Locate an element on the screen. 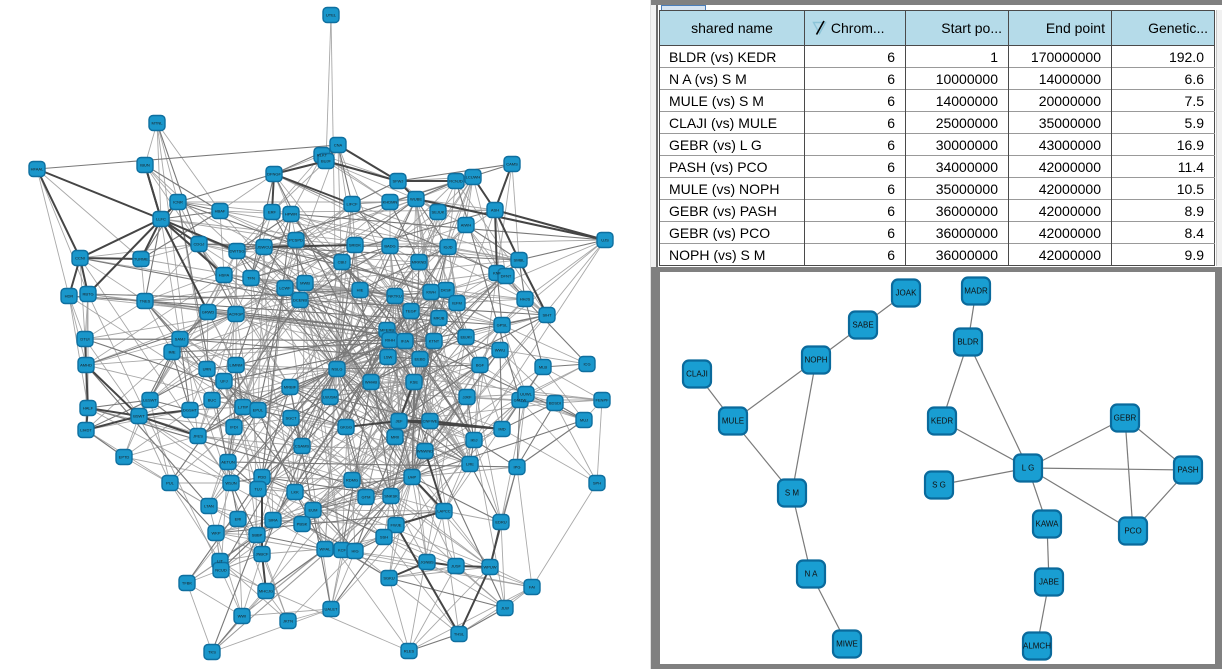 This screenshot has width=1222, height=669. svg-text: MIWE is located at coordinates (847, 644).